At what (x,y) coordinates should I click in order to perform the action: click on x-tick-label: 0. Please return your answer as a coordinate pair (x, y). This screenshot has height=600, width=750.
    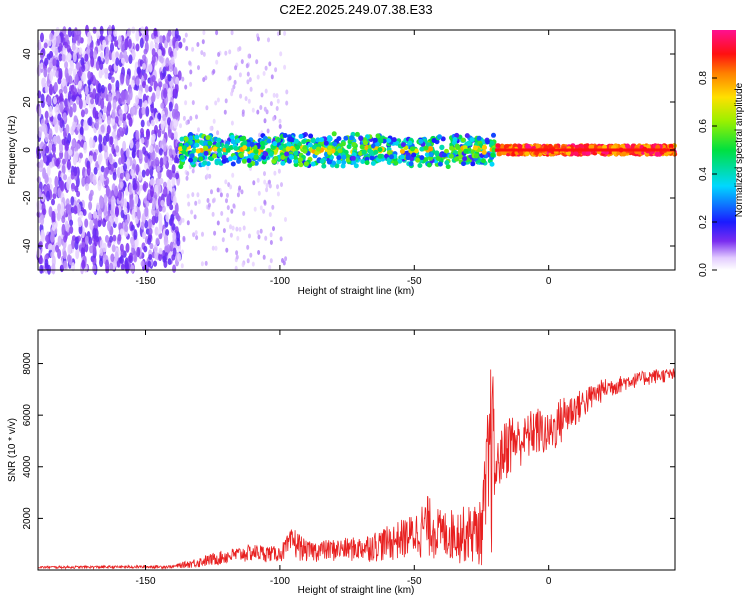
    Looking at the image, I should click on (549, 281).